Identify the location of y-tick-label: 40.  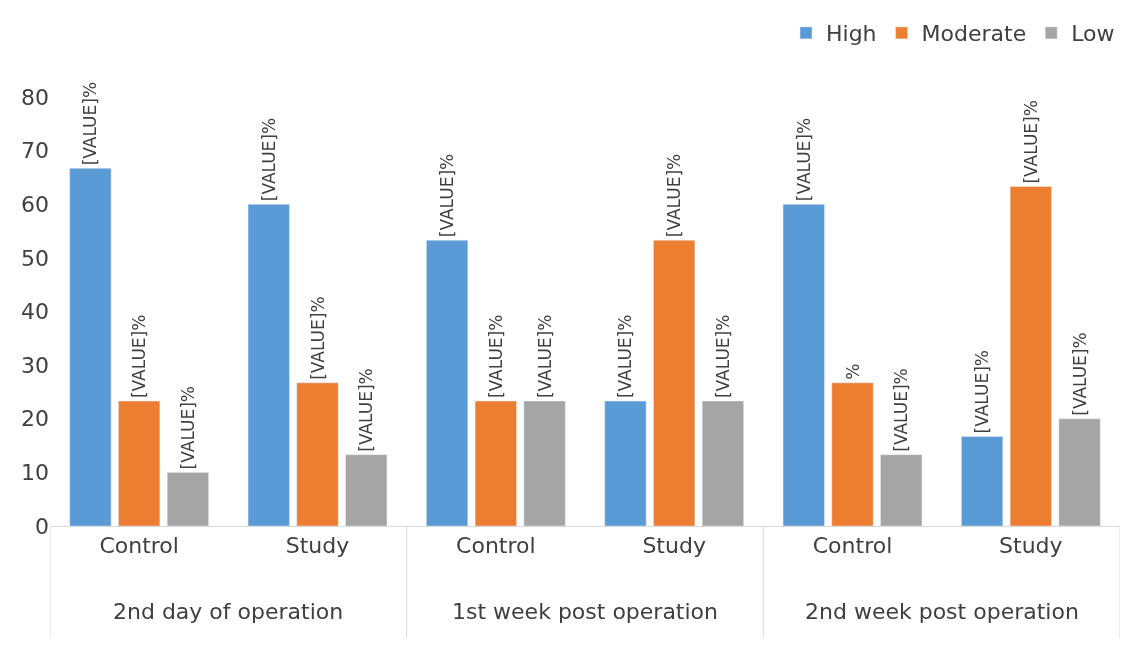
(35, 312).